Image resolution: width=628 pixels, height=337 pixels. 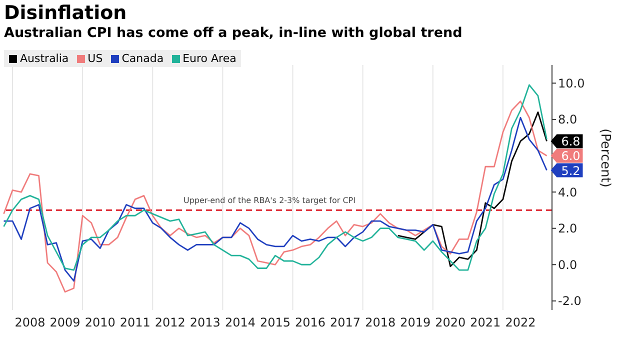 What do you see at coordinates (568, 265) in the screenshot?
I see `y-tick-label: 0.0` at bounding box center [568, 265].